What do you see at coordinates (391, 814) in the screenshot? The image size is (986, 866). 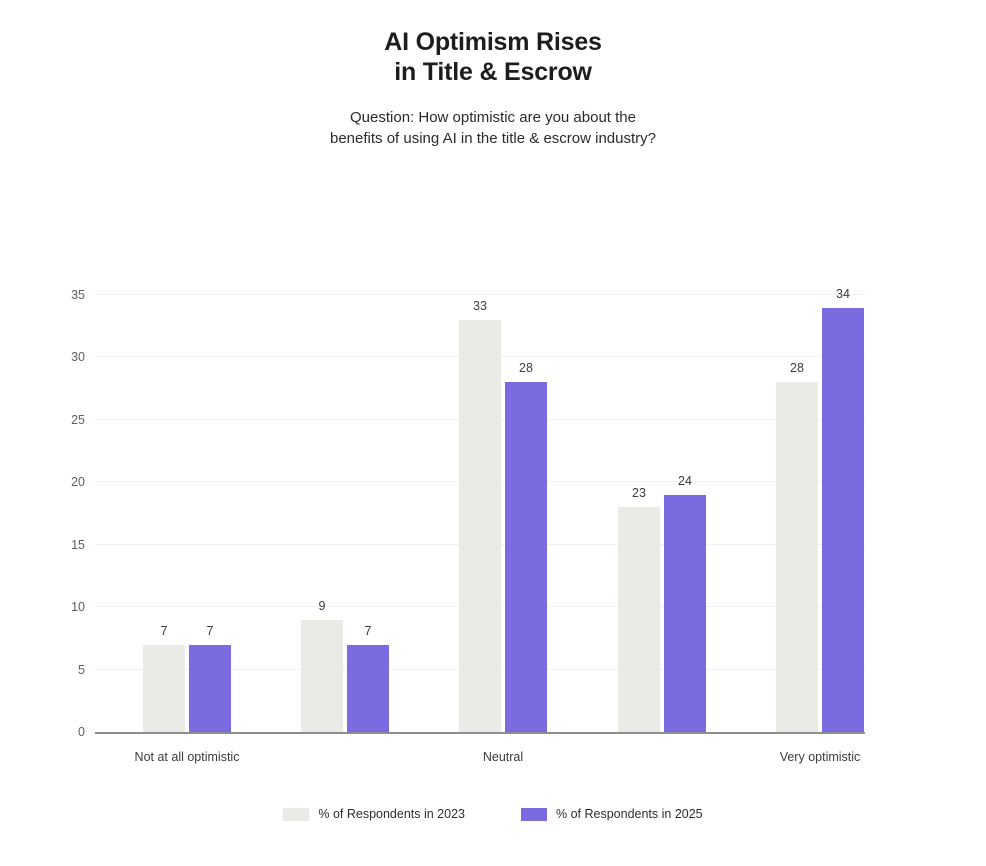 I see `legend-label: % of Respondents in 2023` at bounding box center [391, 814].